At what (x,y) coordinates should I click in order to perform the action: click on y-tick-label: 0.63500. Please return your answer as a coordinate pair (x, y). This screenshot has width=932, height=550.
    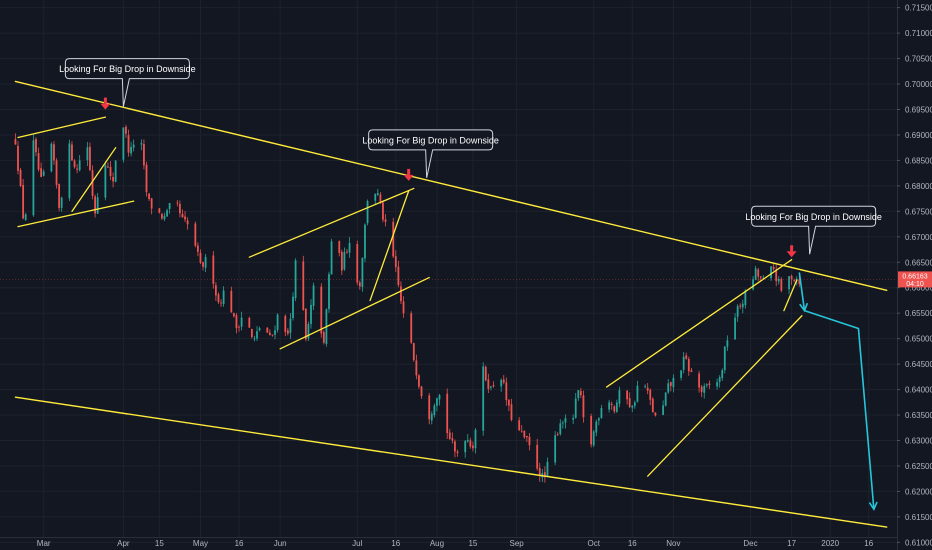
    Looking at the image, I should click on (918, 415).